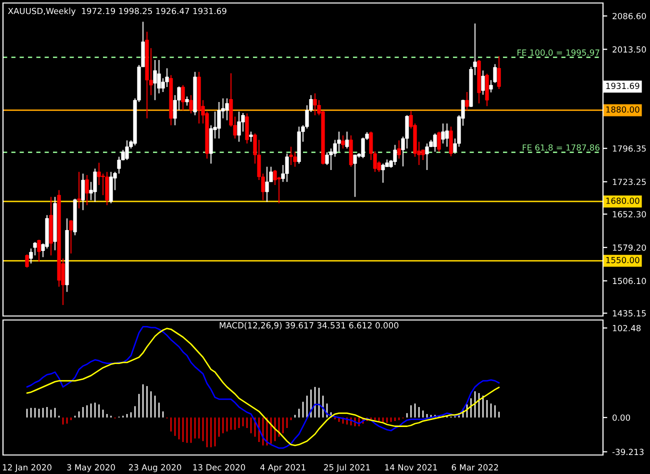 The width and height of the screenshot is (650, 474). Describe the element at coordinates (283, 468) in the screenshot. I see `x-tick-label: 4 Apr 2021` at that location.